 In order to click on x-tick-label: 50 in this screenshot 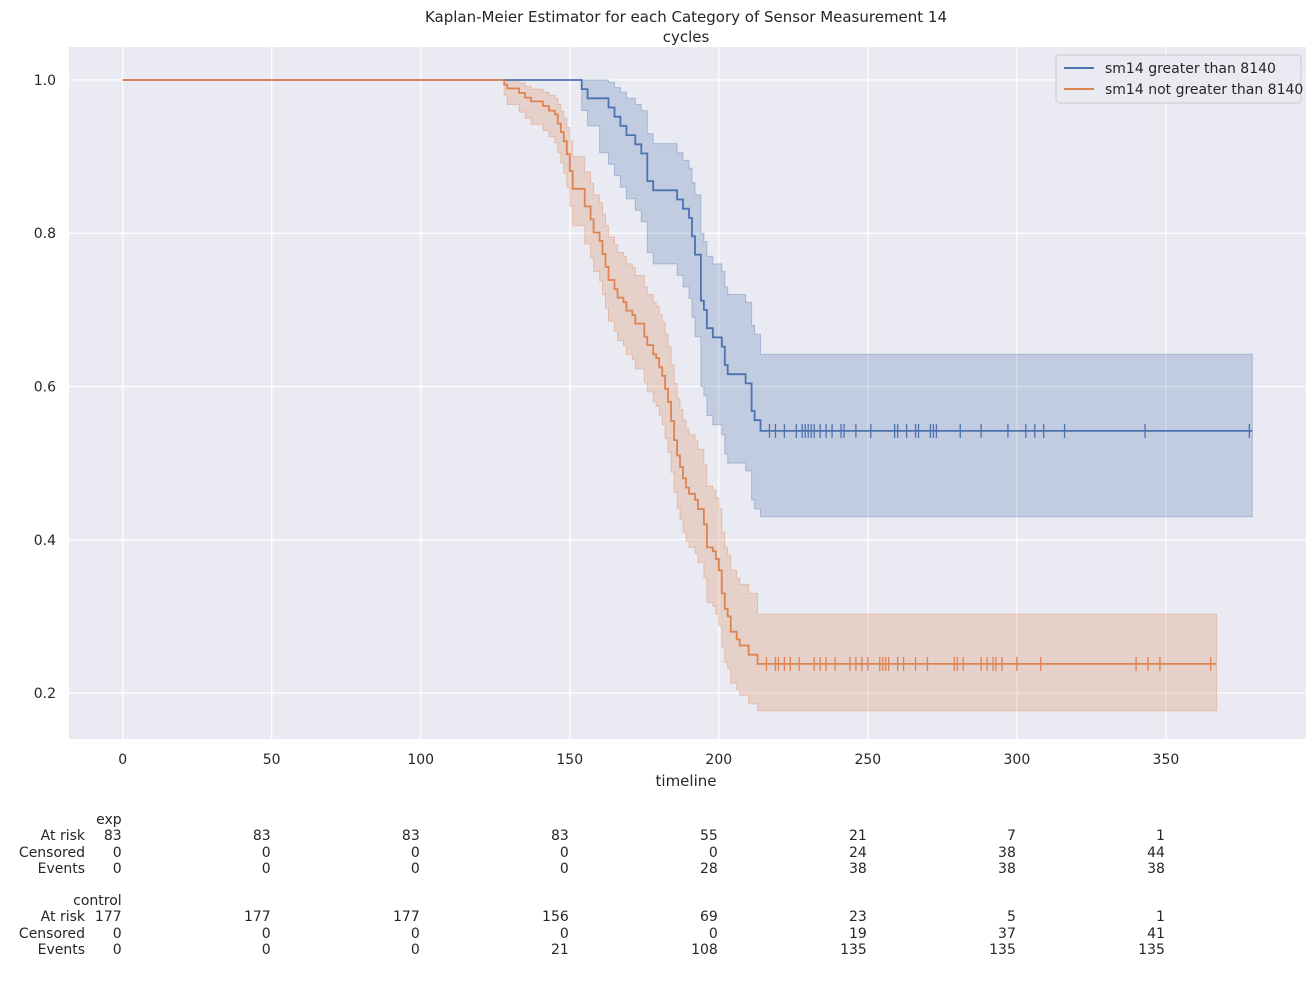, I will do `click(272, 760)`.